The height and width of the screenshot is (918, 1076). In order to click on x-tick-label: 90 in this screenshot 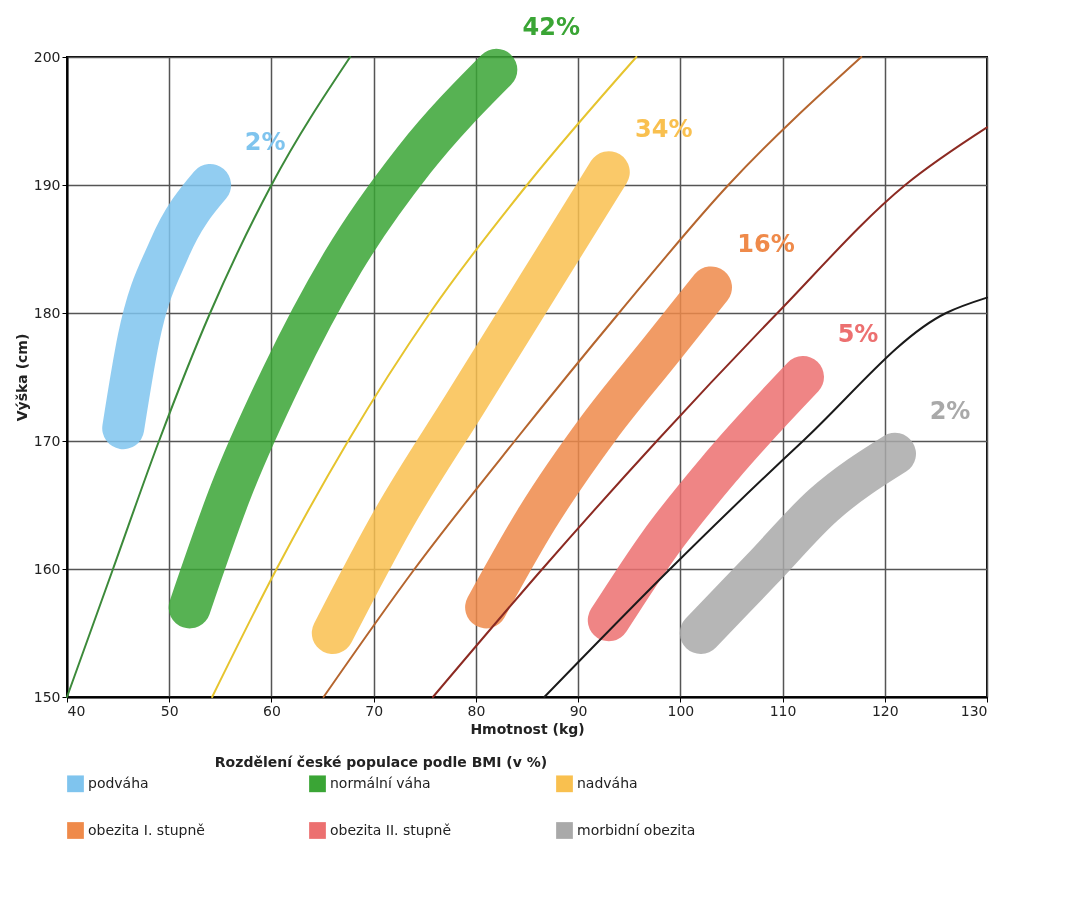, I will do `click(578, 710)`.